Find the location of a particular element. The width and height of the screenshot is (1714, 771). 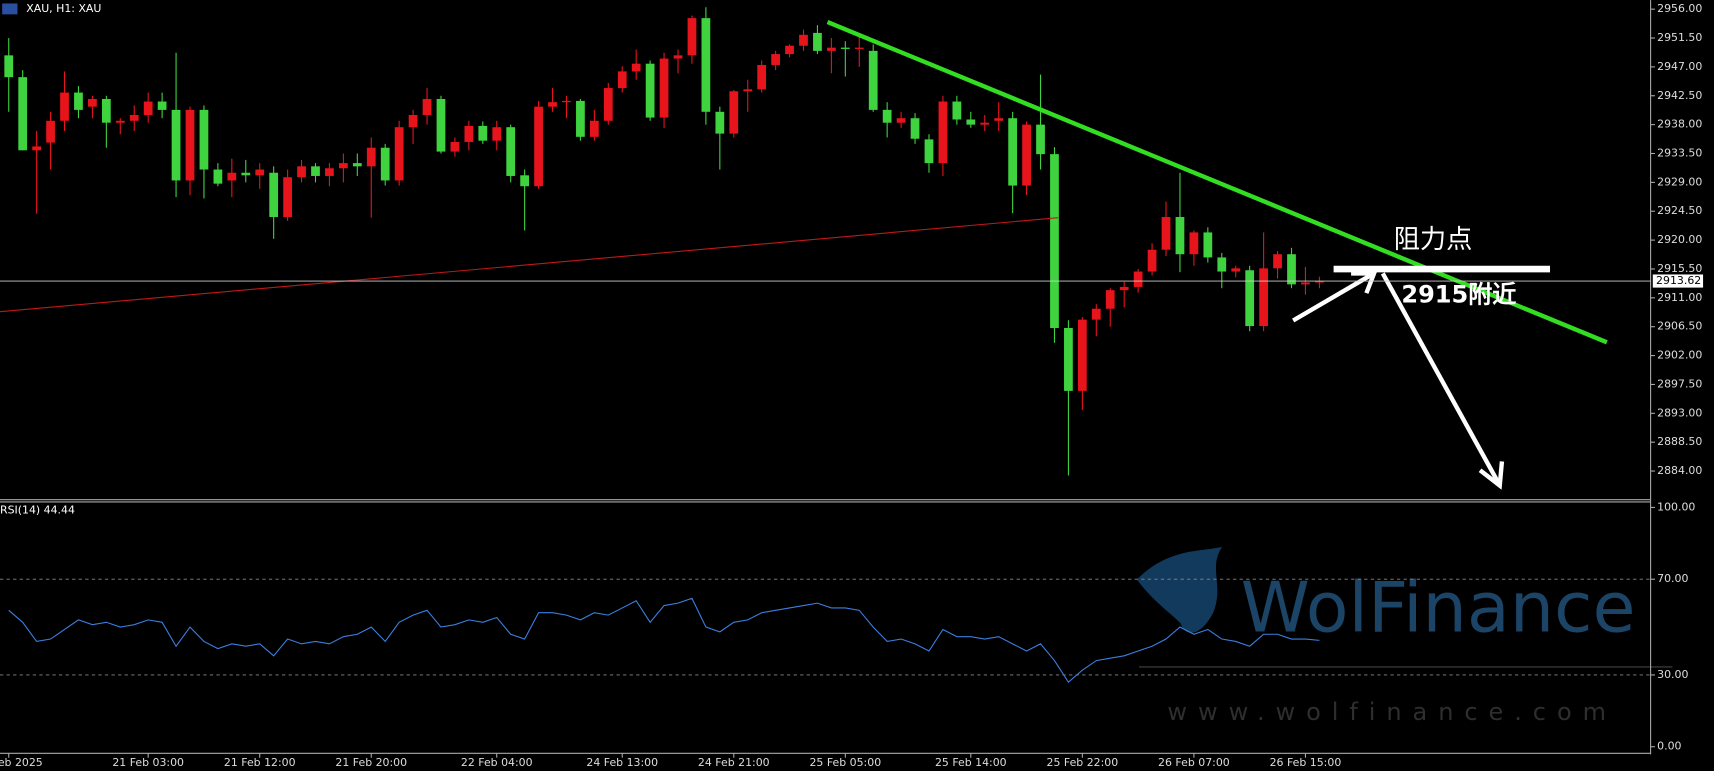

y-tick-label: 2884.00 is located at coordinates (1679, 470).